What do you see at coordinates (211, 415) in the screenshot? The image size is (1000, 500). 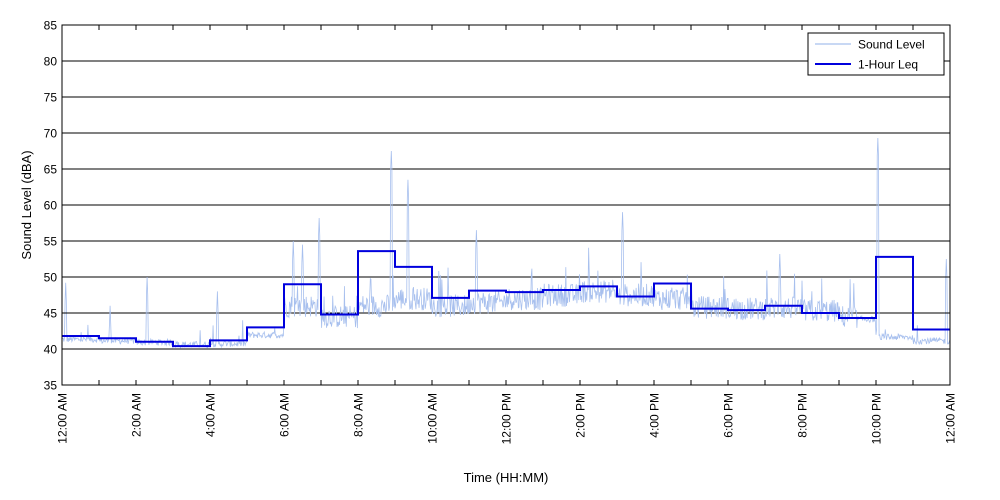 I see `x-tick-label: 4:00 AM` at bounding box center [211, 415].